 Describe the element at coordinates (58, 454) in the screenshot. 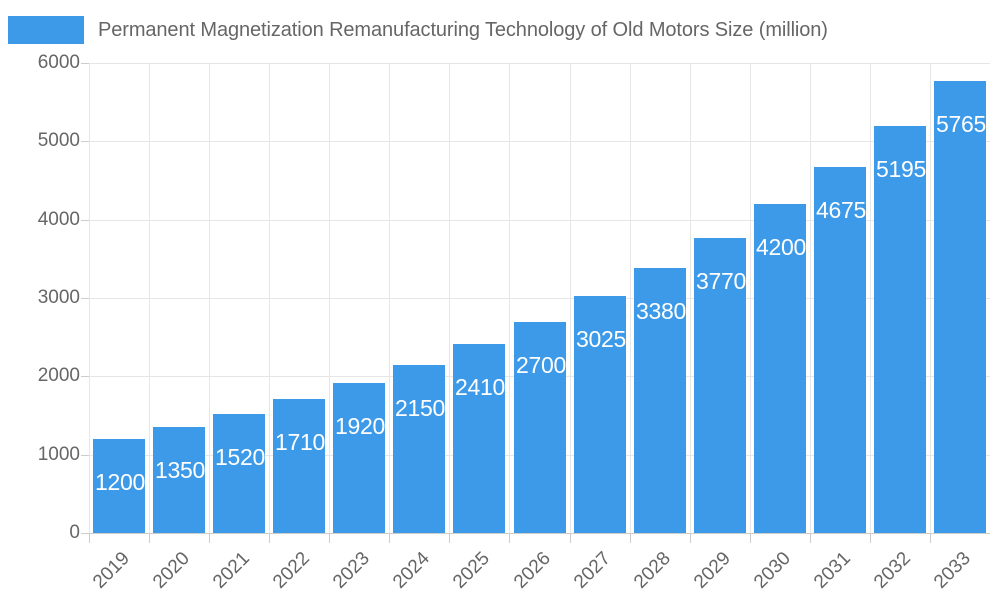

I see `y-axis-tick-label: 1000` at that location.